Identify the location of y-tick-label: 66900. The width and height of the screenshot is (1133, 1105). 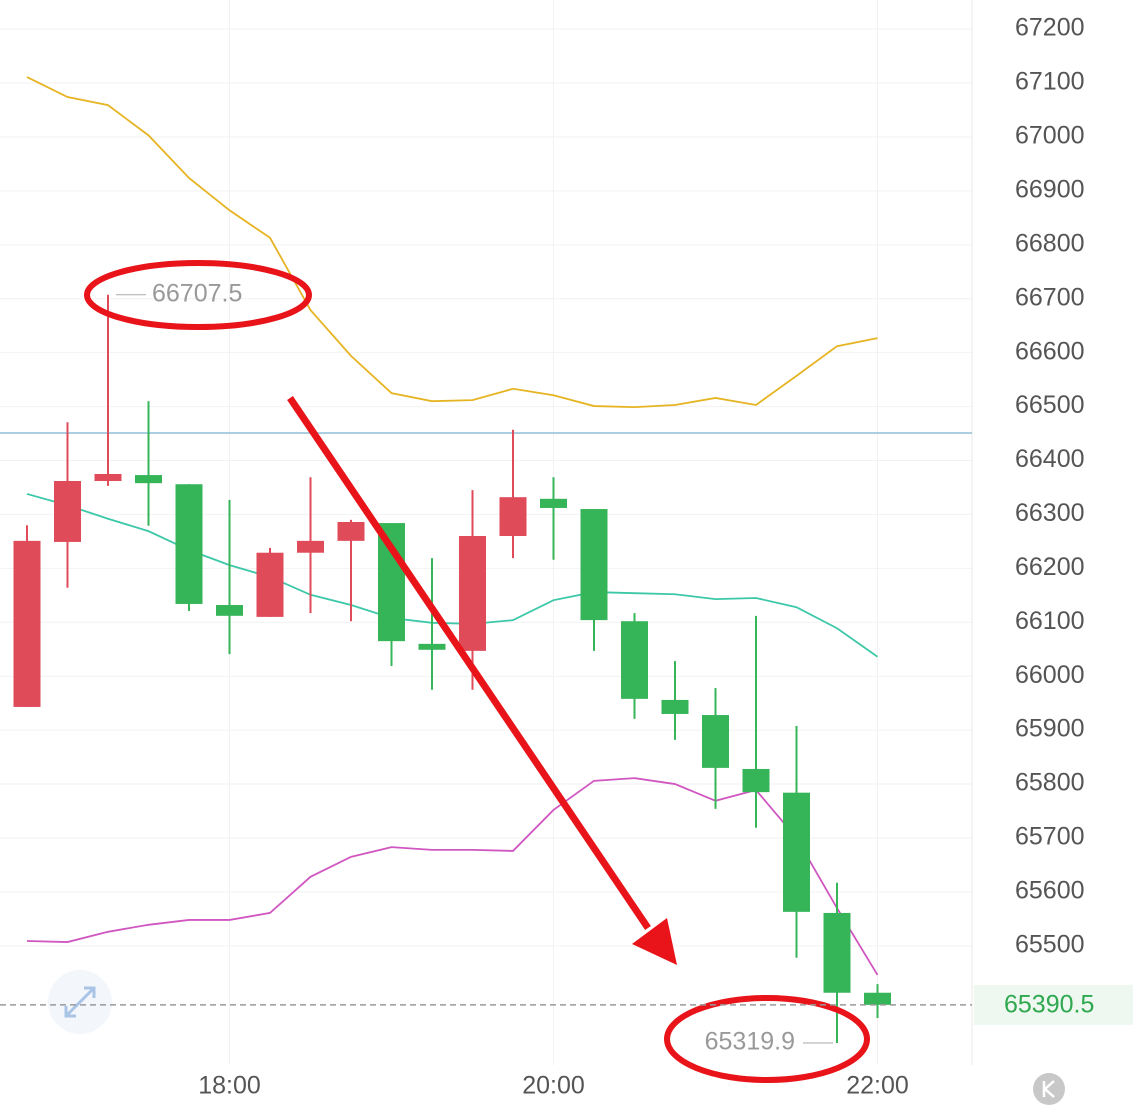
(1050, 190).